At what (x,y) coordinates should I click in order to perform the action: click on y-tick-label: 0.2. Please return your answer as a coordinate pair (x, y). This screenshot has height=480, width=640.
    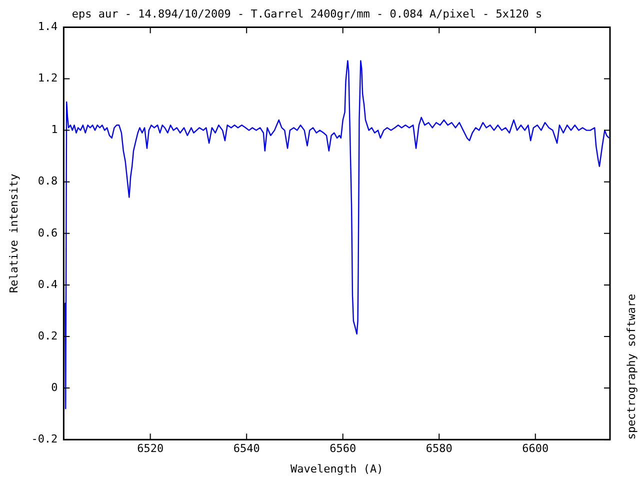
    Looking at the image, I should click on (48, 335).